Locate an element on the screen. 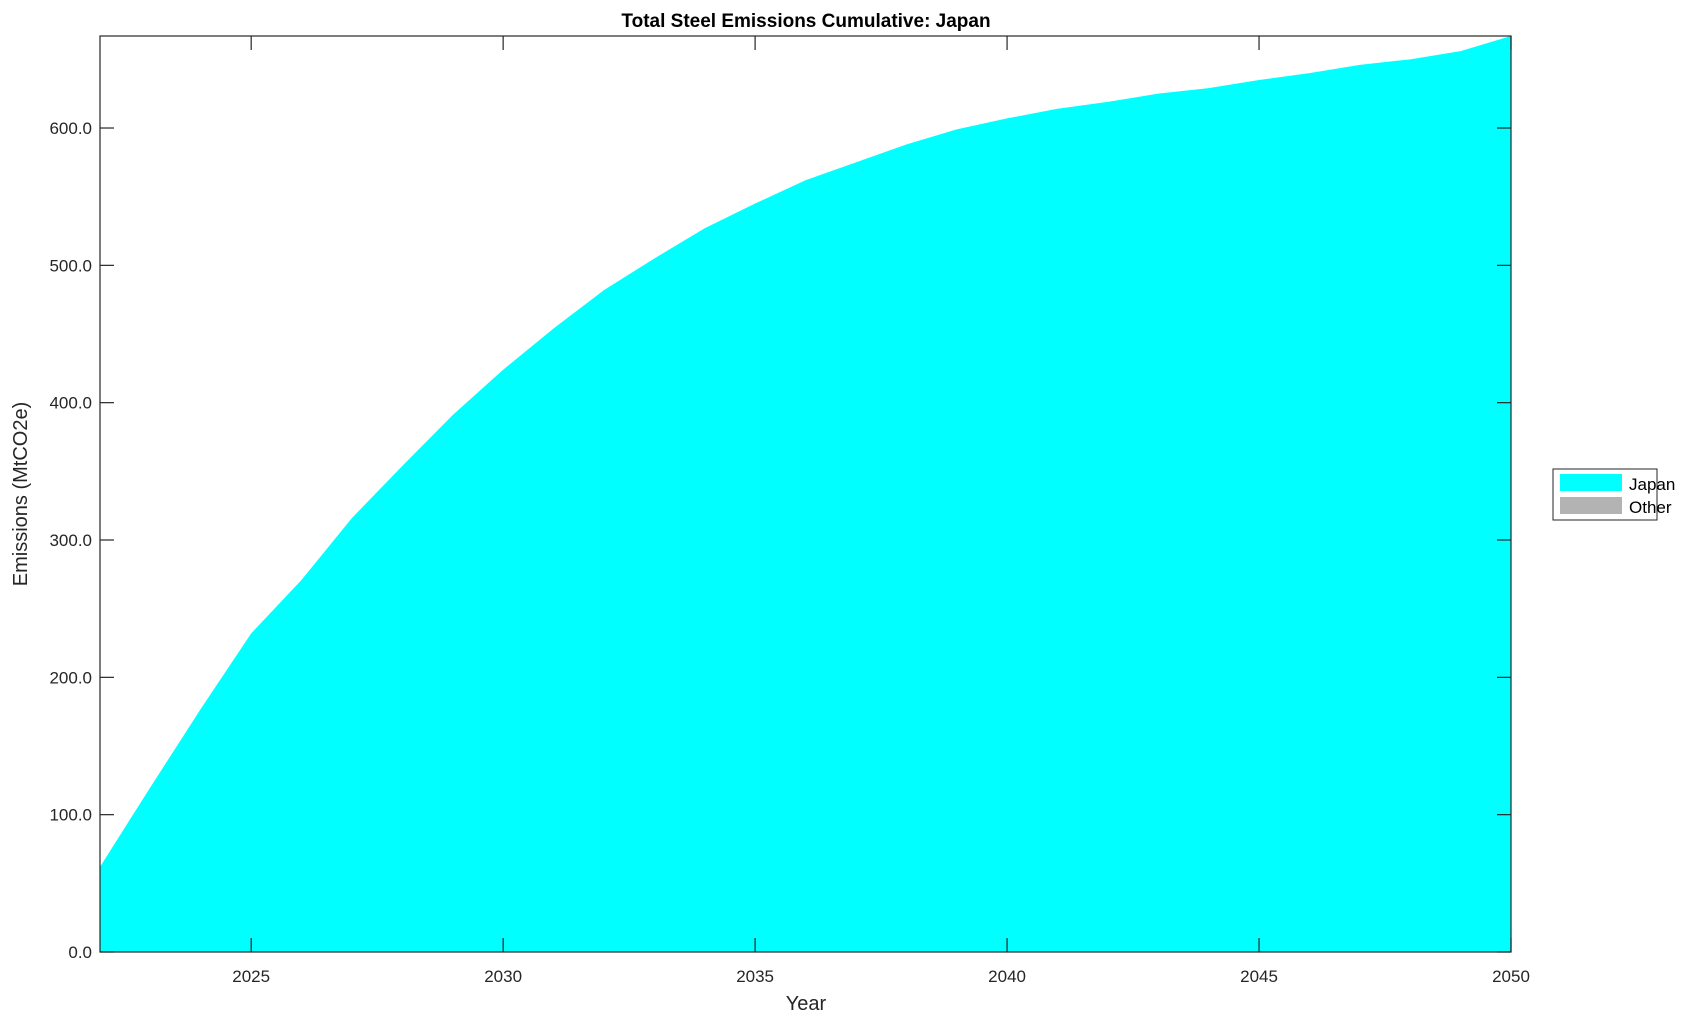 Image resolution: width=1699 pixels, height=1021 pixels. chart-title: Total Steel Emissions Cumulative: Japan is located at coordinates (805, 21).